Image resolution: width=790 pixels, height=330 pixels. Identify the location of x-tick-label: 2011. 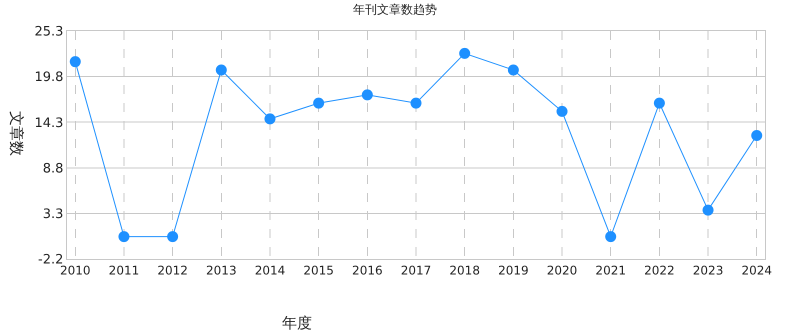
(124, 270).